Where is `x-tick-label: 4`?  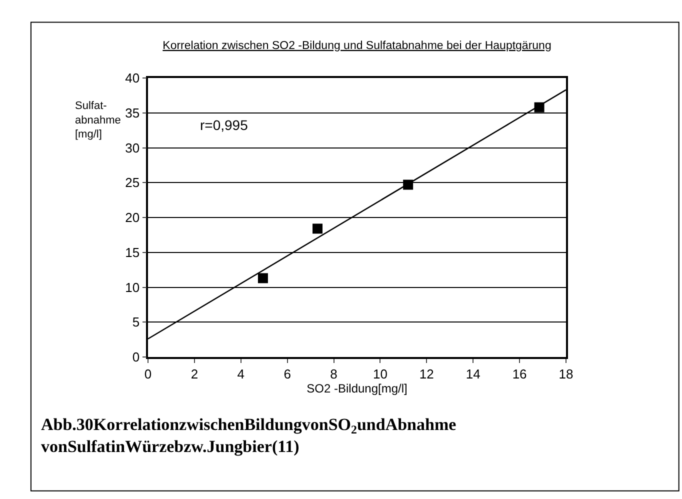
x-tick-label: 4 is located at coordinates (241, 374).